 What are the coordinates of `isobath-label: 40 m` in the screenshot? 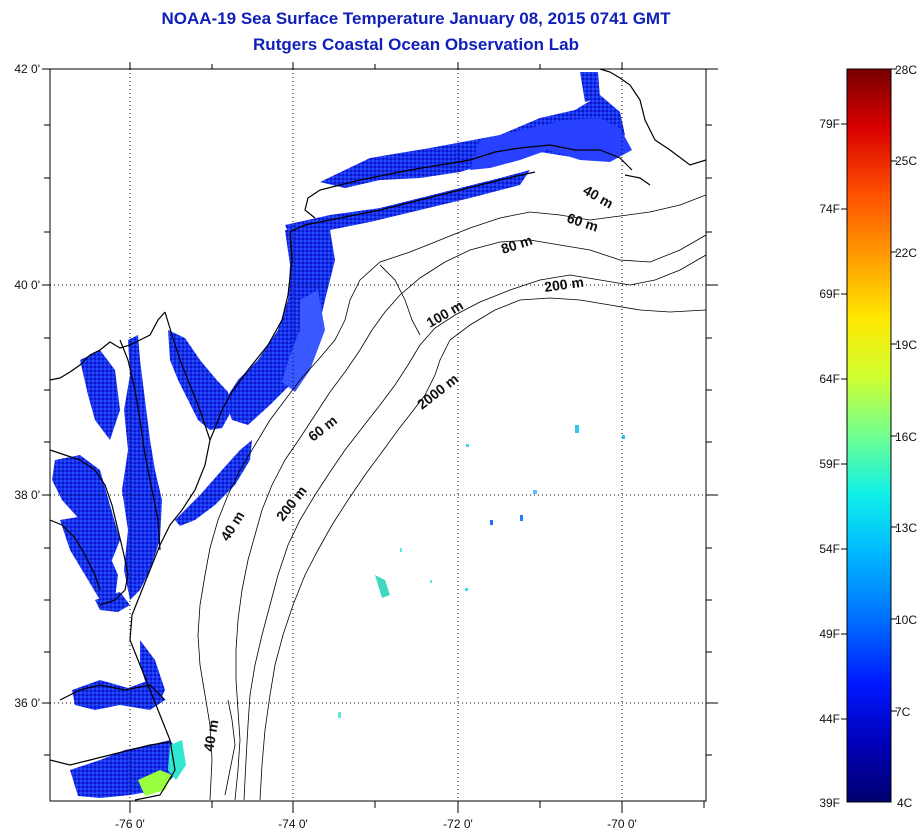 It's located at (210, 735).